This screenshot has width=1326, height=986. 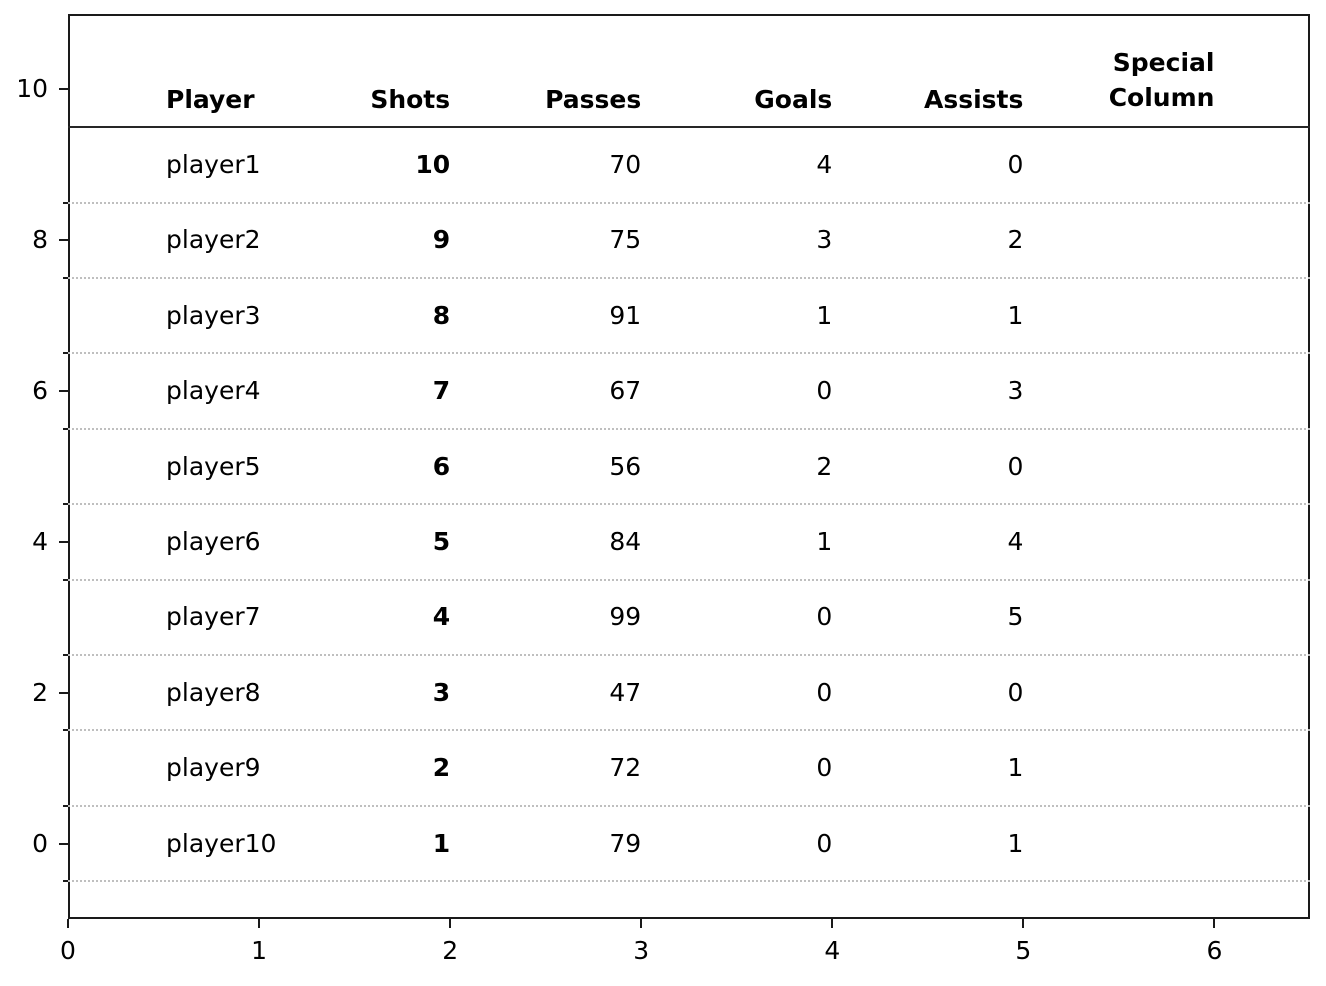 What do you see at coordinates (625, 541) in the screenshot?
I see `table-cell-passes-row6: 84` at bounding box center [625, 541].